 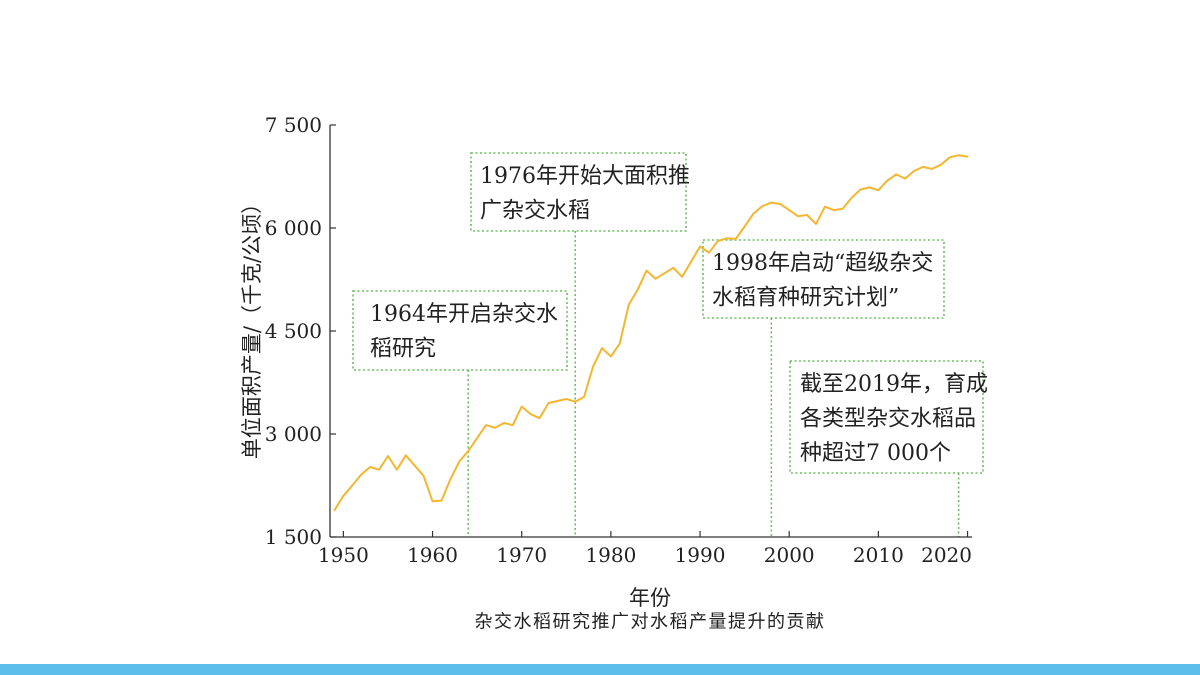 What do you see at coordinates (645, 549) in the screenshot?
I see `x-ticks: 1950 1960 1970 1980 1990 2000 2010 2020` at bounding box center [645, 549].